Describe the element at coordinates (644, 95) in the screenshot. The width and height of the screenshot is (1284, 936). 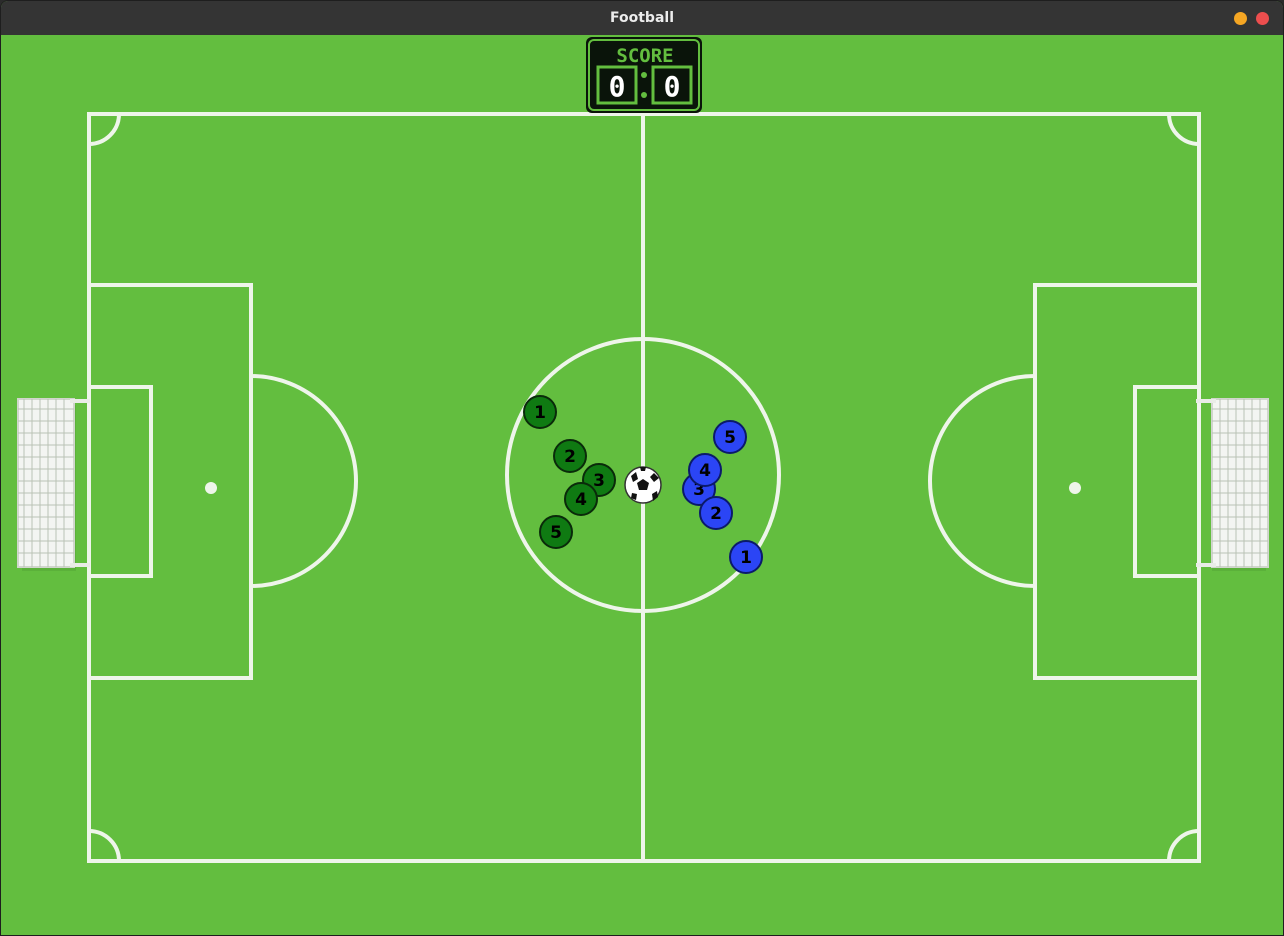
I see `score-separator-dot-bottom` at that location.